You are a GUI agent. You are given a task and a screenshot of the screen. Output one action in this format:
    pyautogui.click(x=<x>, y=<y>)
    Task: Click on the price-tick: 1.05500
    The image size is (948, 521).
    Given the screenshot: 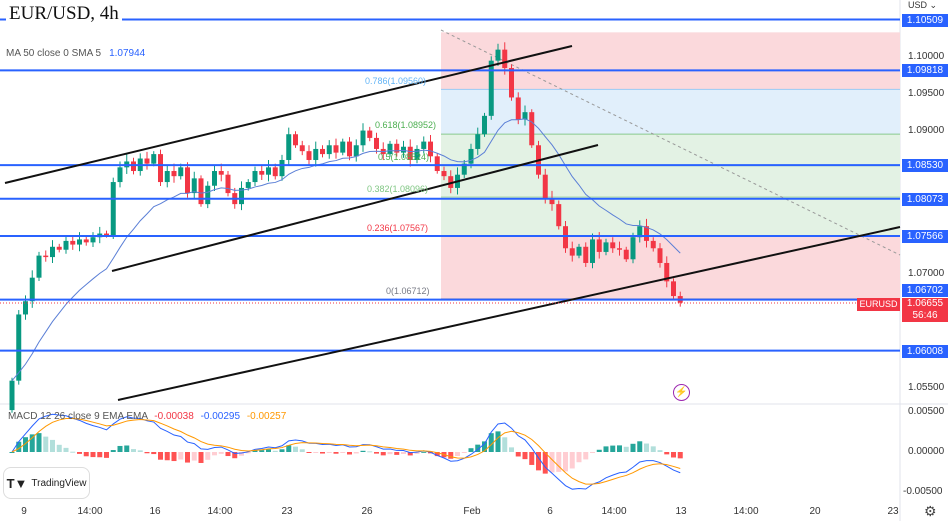 What is the action you would take?
    pyautogui.click(x=926, y=387)
    